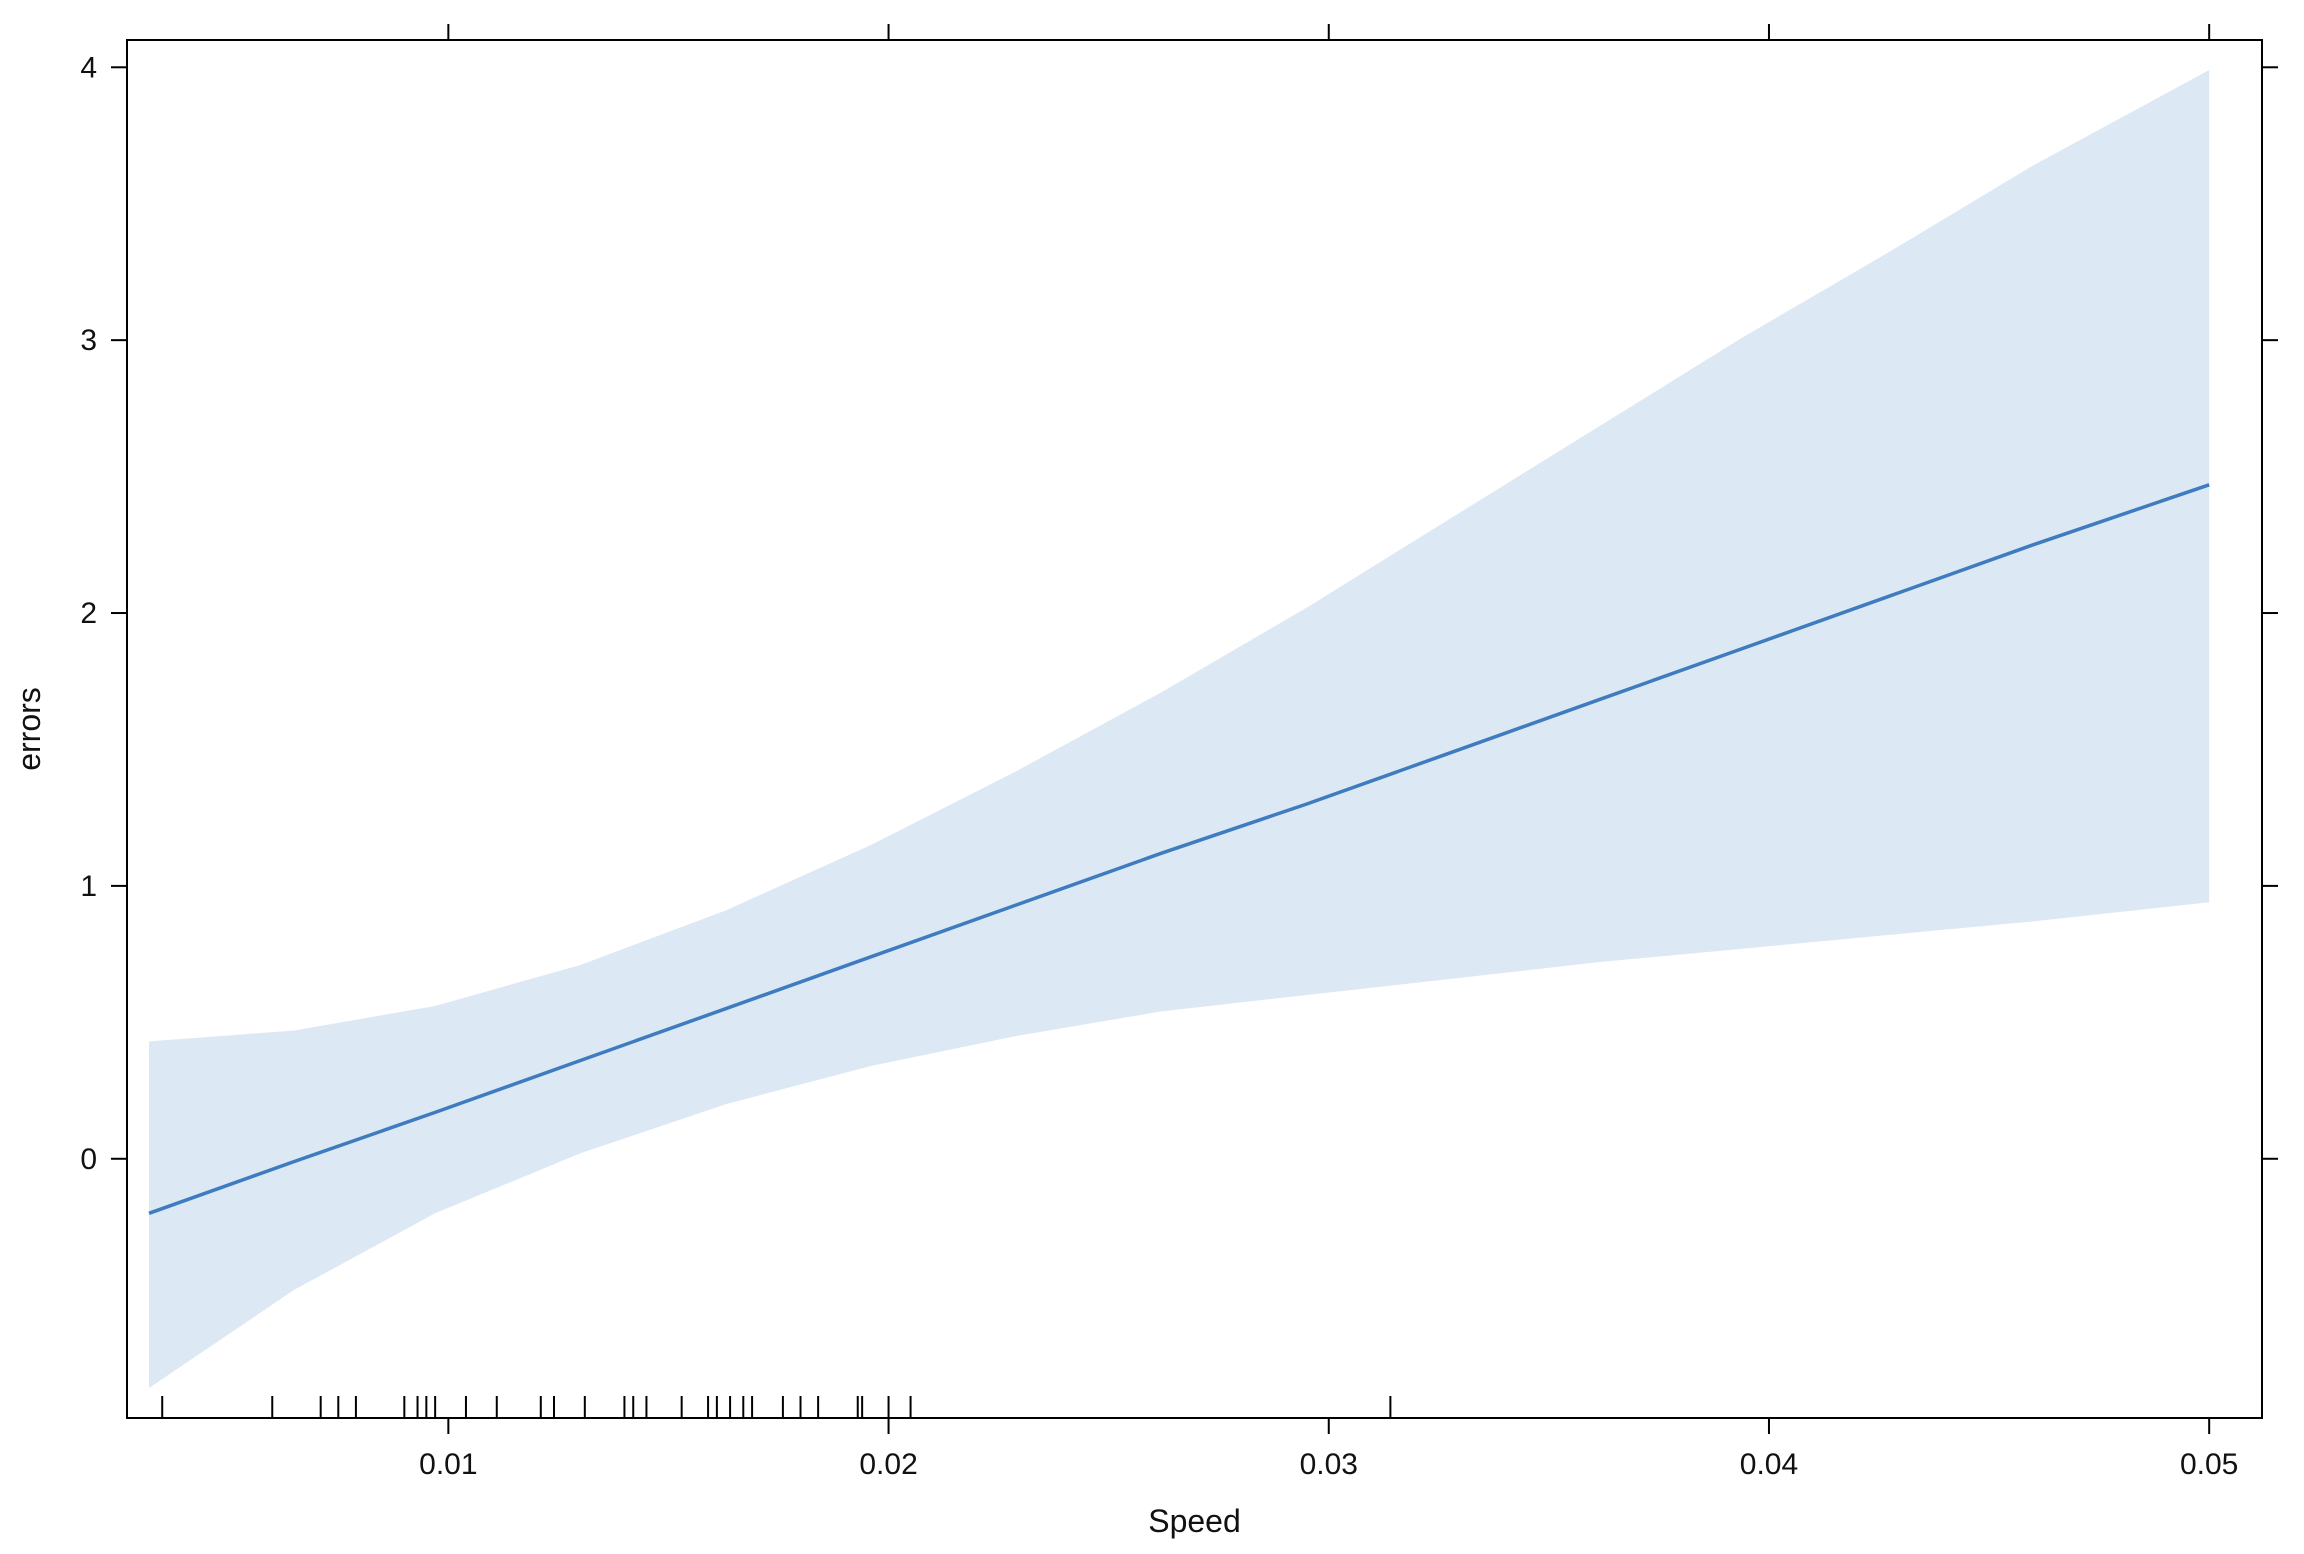 The width and height of the screenshot is (2304, 1554). I want to click on y-tick-label: 2, so click(88, 613).